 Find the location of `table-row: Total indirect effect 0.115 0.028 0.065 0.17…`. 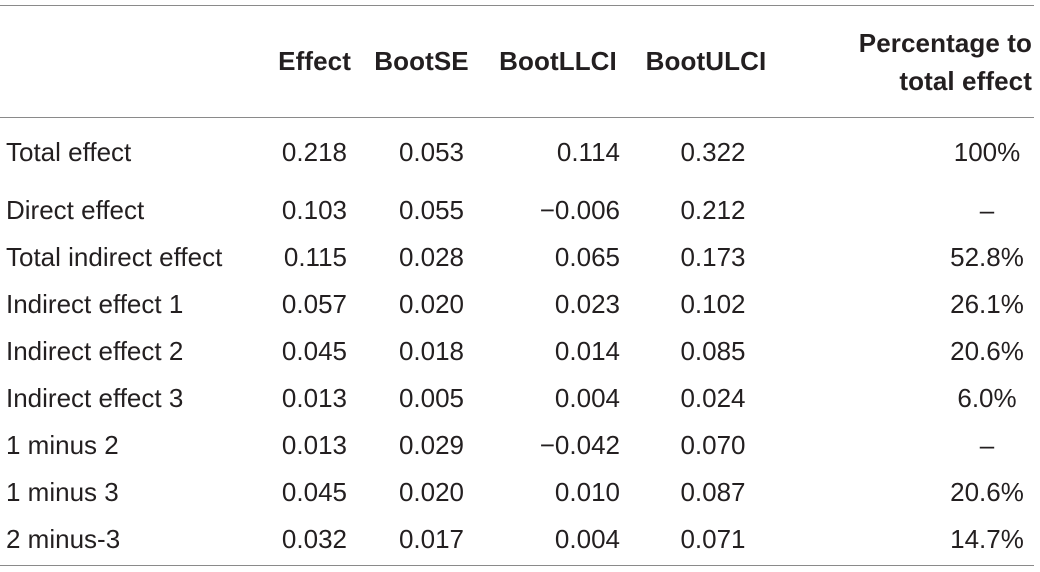

table-row: Total indirect effect 0.115 0.028 0.065 0.17… is located at coordinates (517, 257).